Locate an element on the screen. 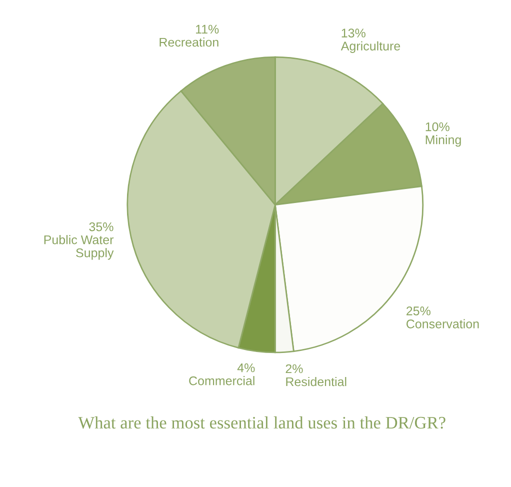  data-label: 10% is located at coordinates (438, 127).